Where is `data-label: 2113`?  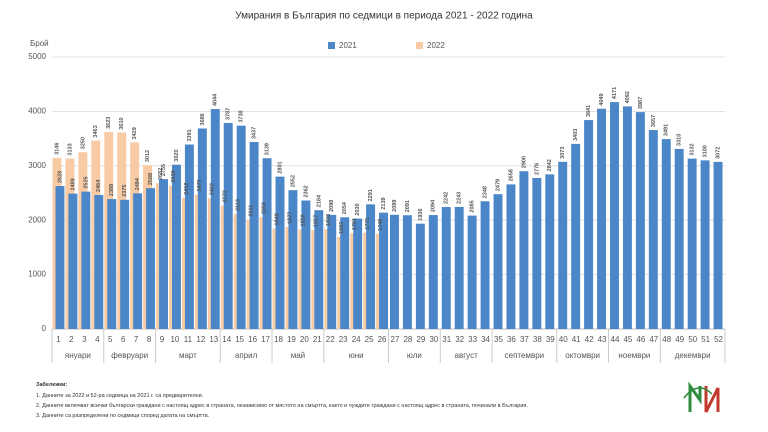 data-label: 2113 is located at coordinates (239, 205).